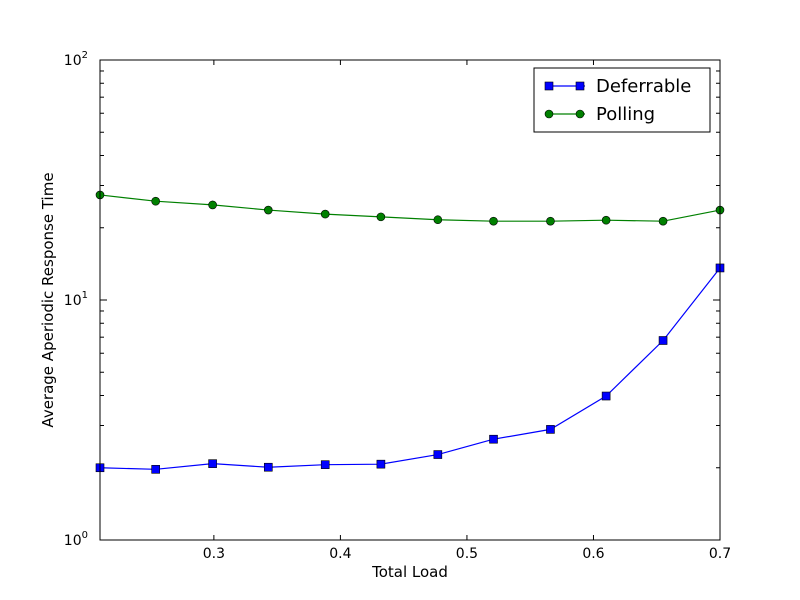  What do you see at coordinates (85, 55) in the screenshot?
I see `y-tick-label-exponent: 2` at bounding box center [85, 55].